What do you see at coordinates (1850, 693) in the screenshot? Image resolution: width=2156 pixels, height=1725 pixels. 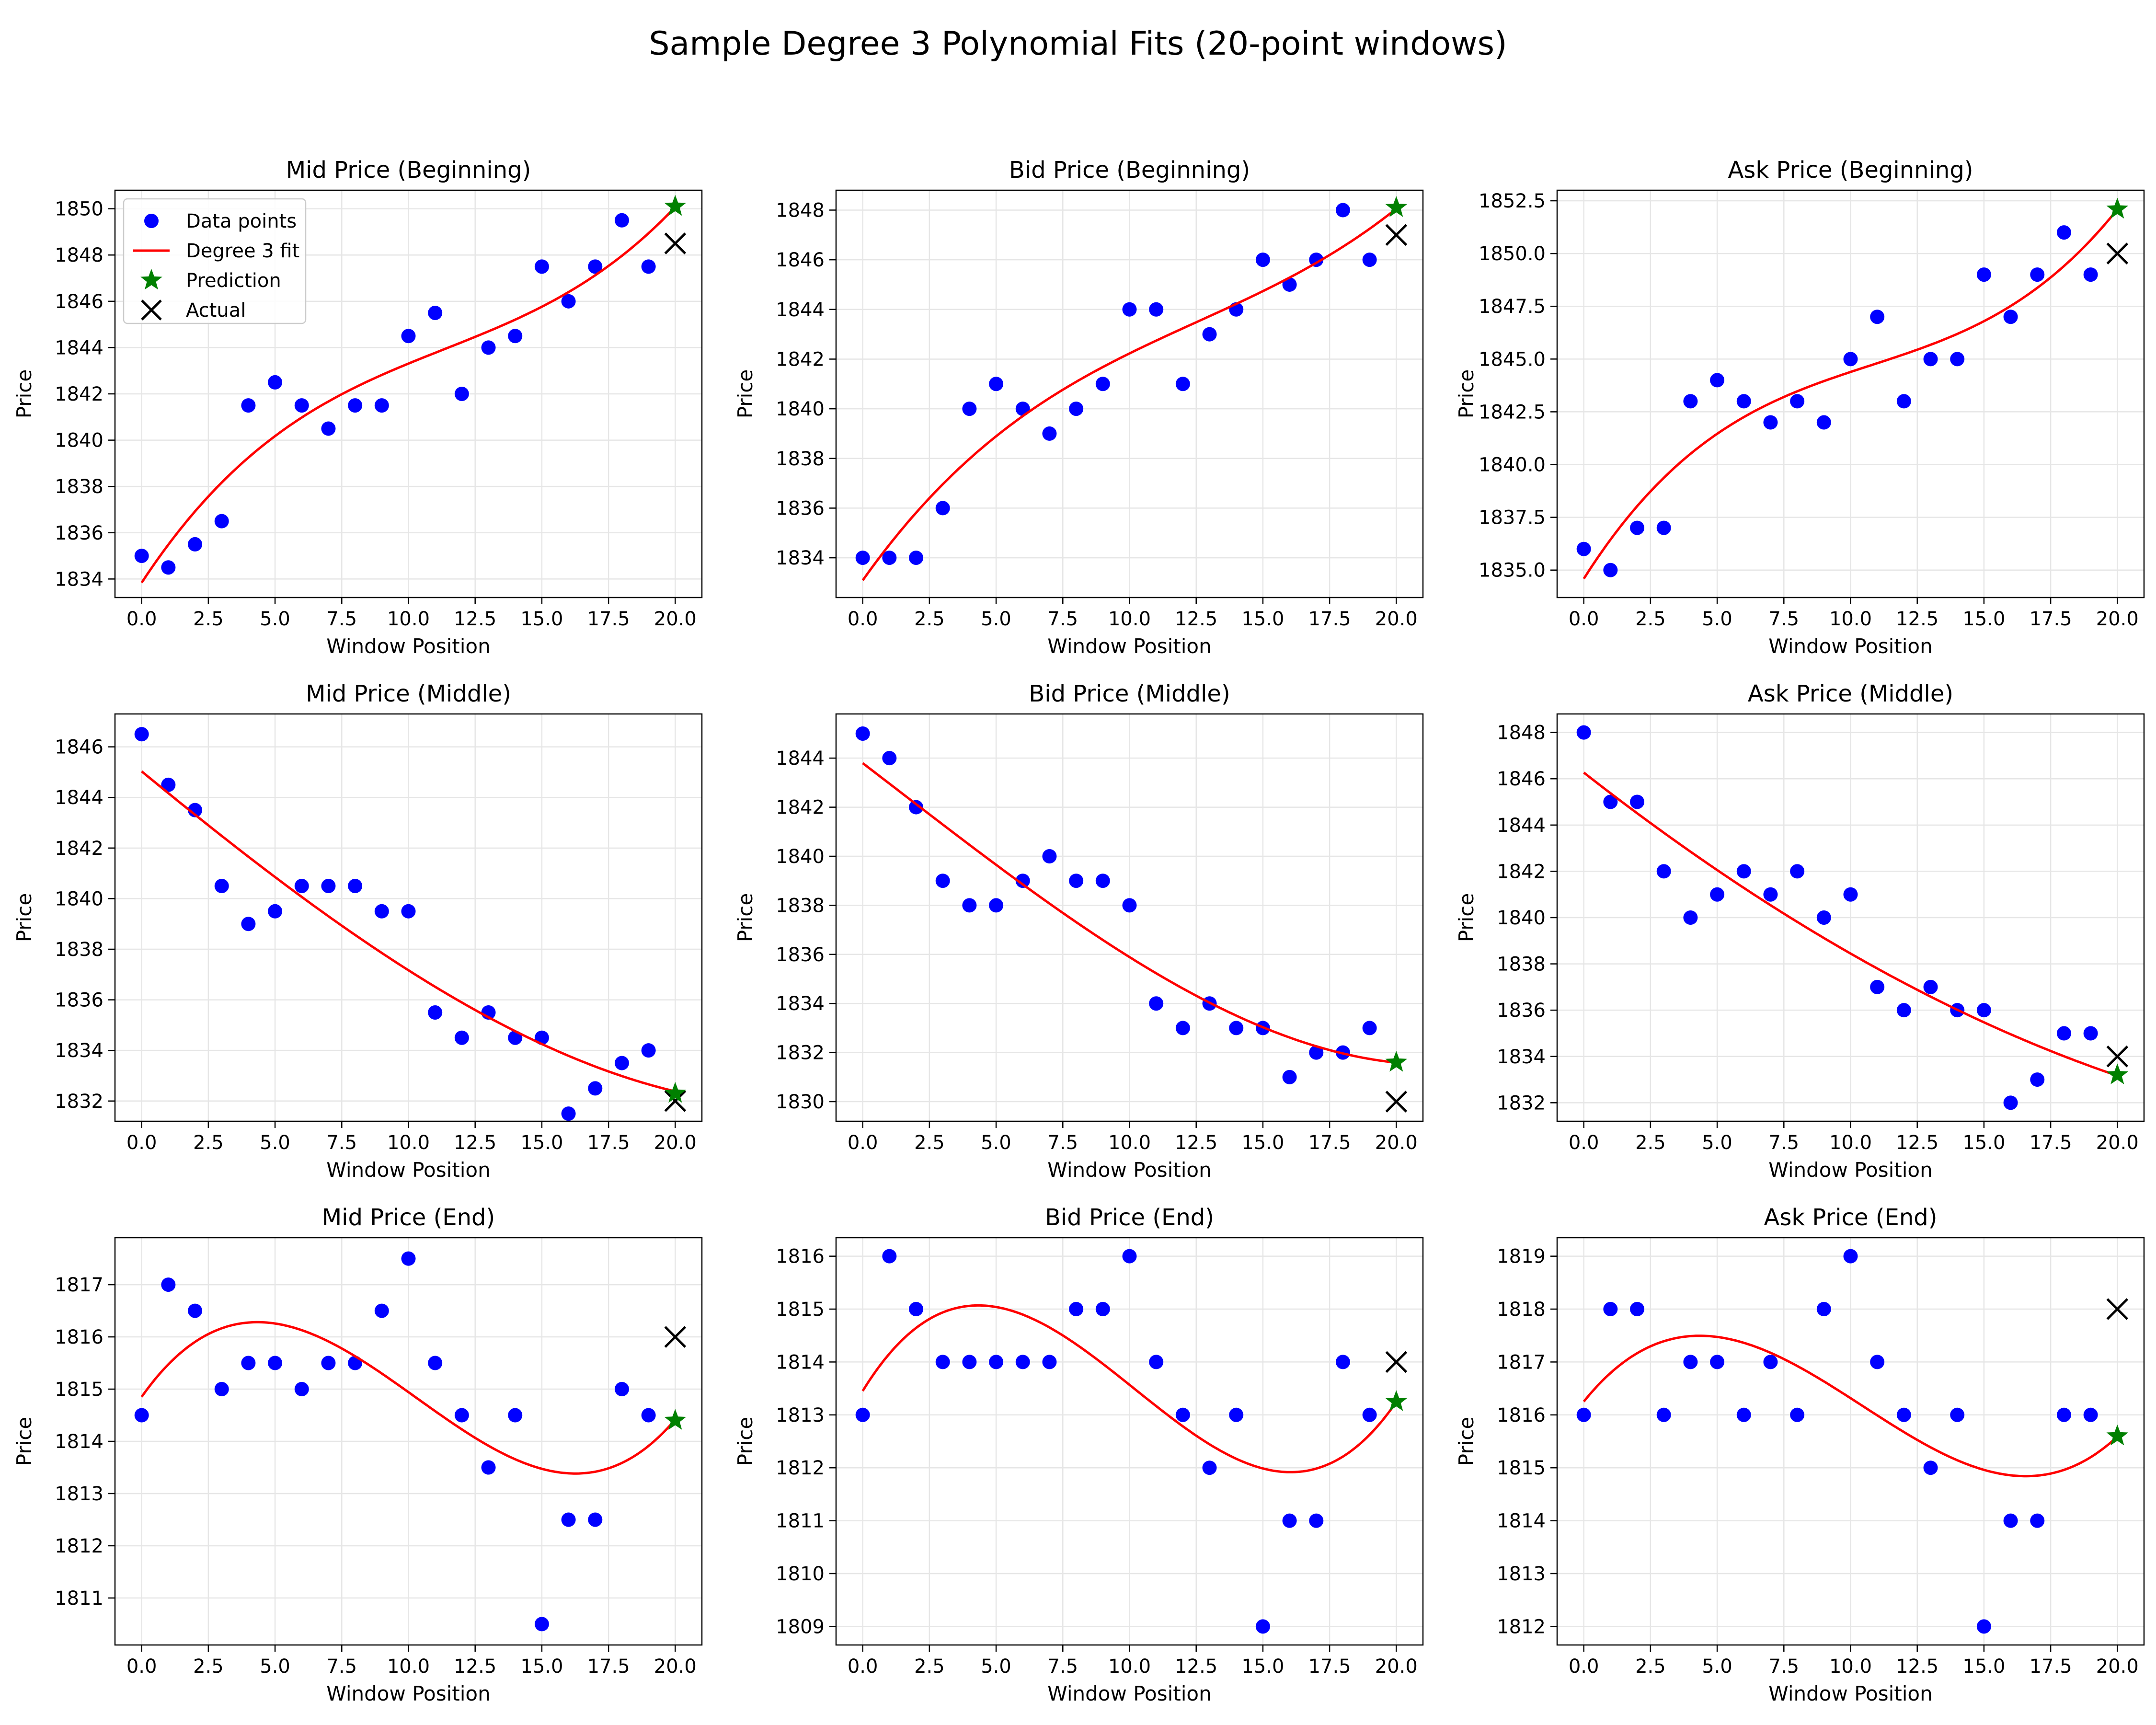 I see `subplot-title: Ask Price (Middle)` at bounding box center [1850, 693].